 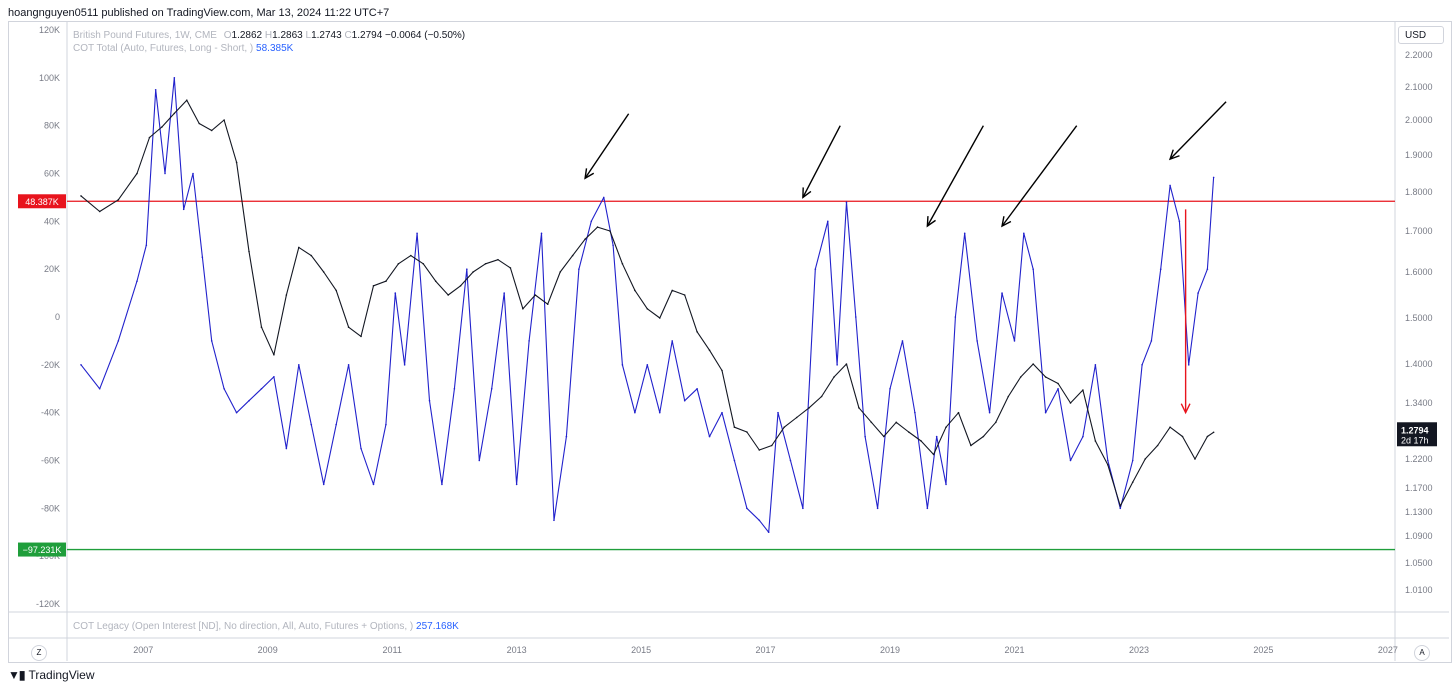 I want to click on low-label: L, so click(x=308, y=35).